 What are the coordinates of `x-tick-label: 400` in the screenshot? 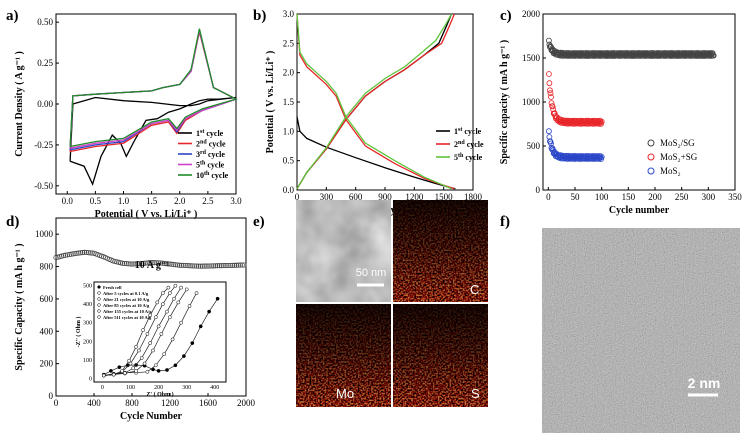 It's located at (94, 403).